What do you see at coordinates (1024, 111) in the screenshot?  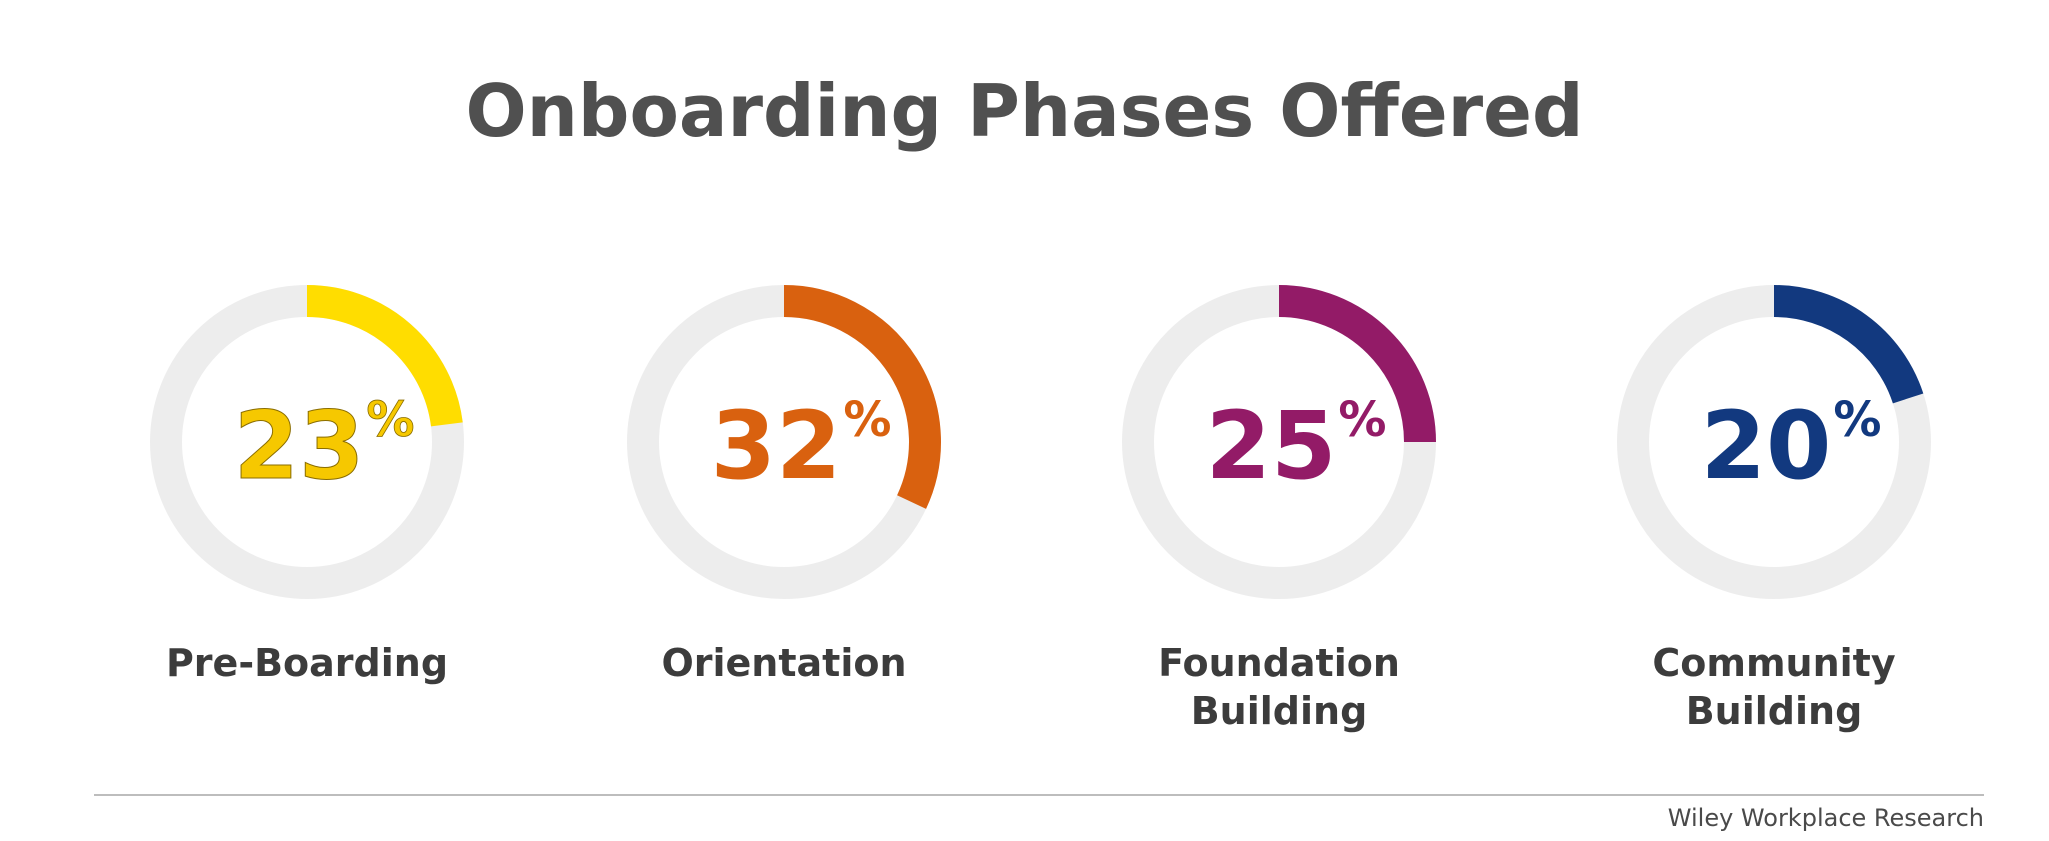 I see `chart-title: Onboarding Phases Offered` at bounding box center [1024, 111].